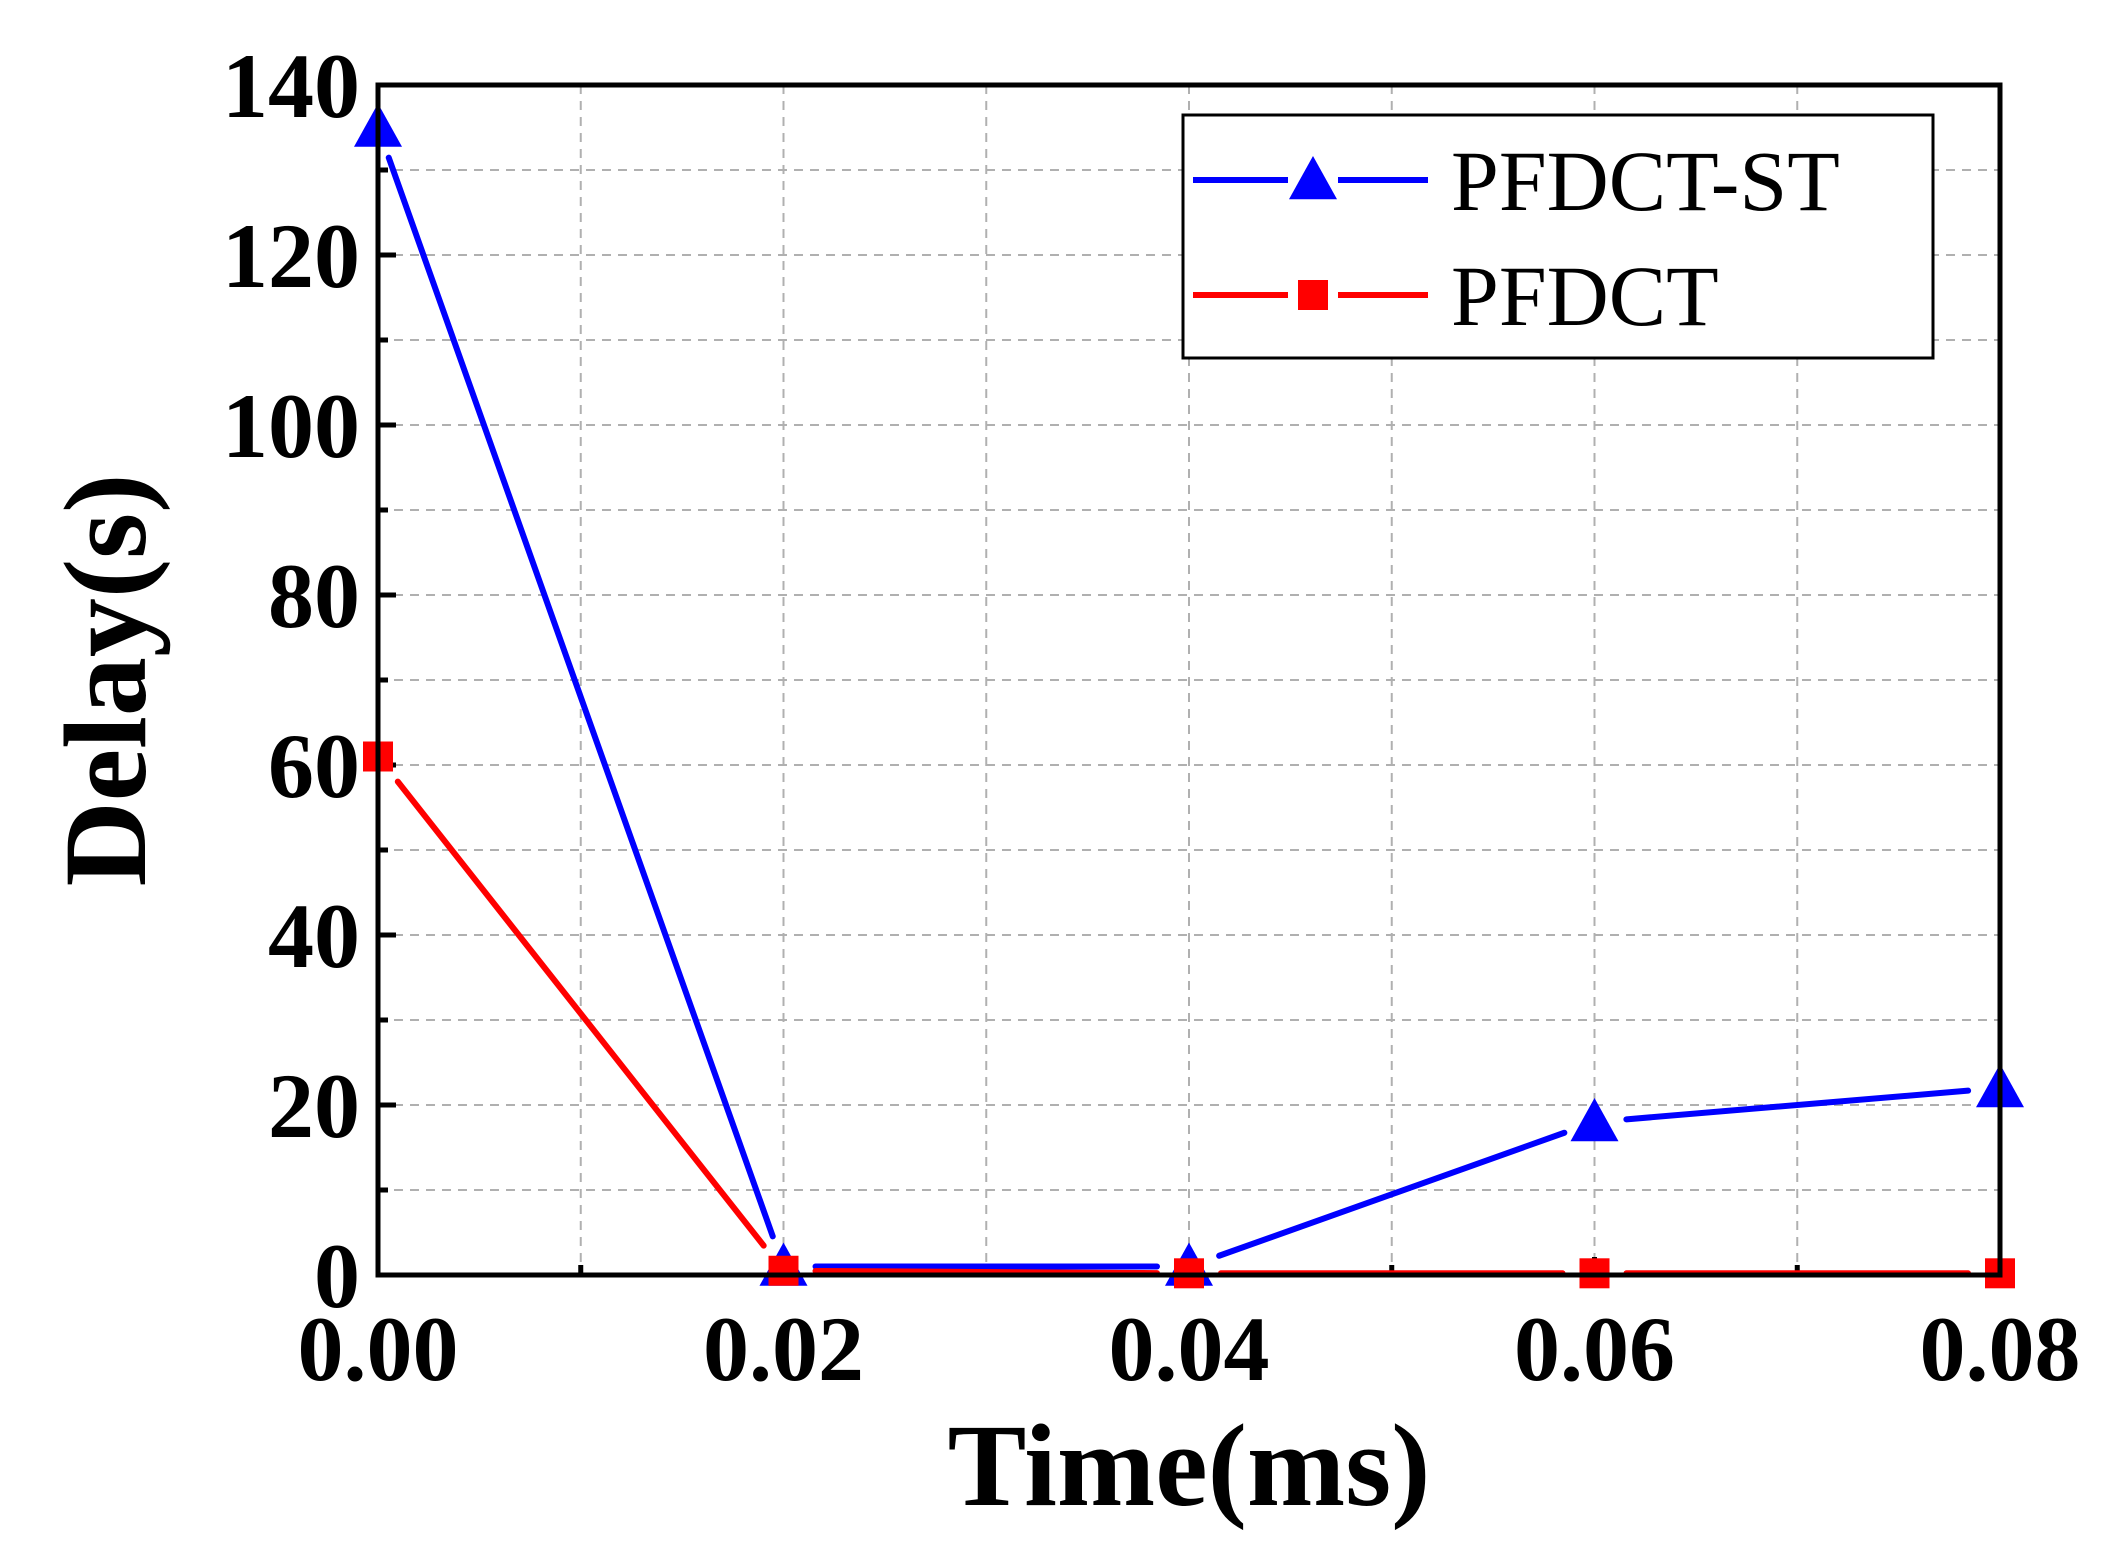 Image resolution: width=2117 pixels, height=1553 pixels. What do you see at coordinates (337, 1276) in the screenshot?
I see `y-tick-label: 0` at bounding box center [337, 1276].